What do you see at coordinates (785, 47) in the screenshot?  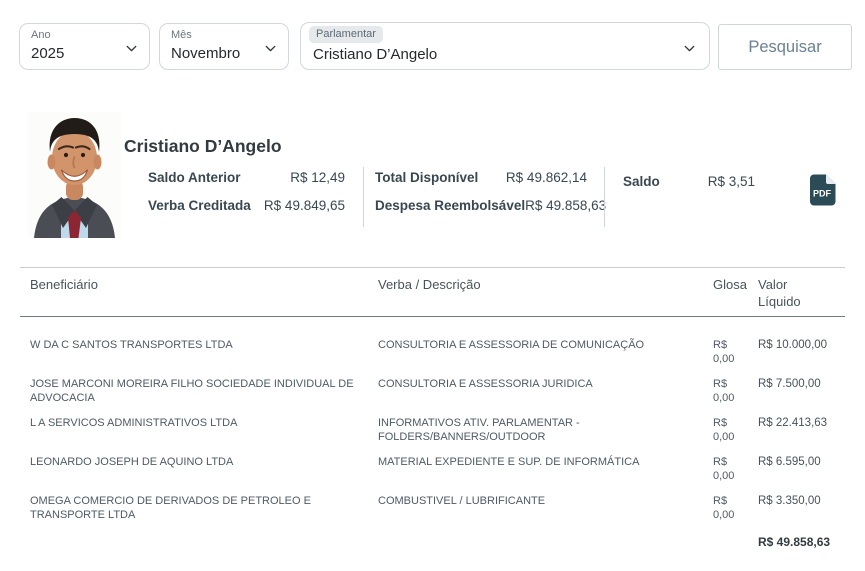 I see `search-button: Pesquisar` at bounding box center [785, 47].